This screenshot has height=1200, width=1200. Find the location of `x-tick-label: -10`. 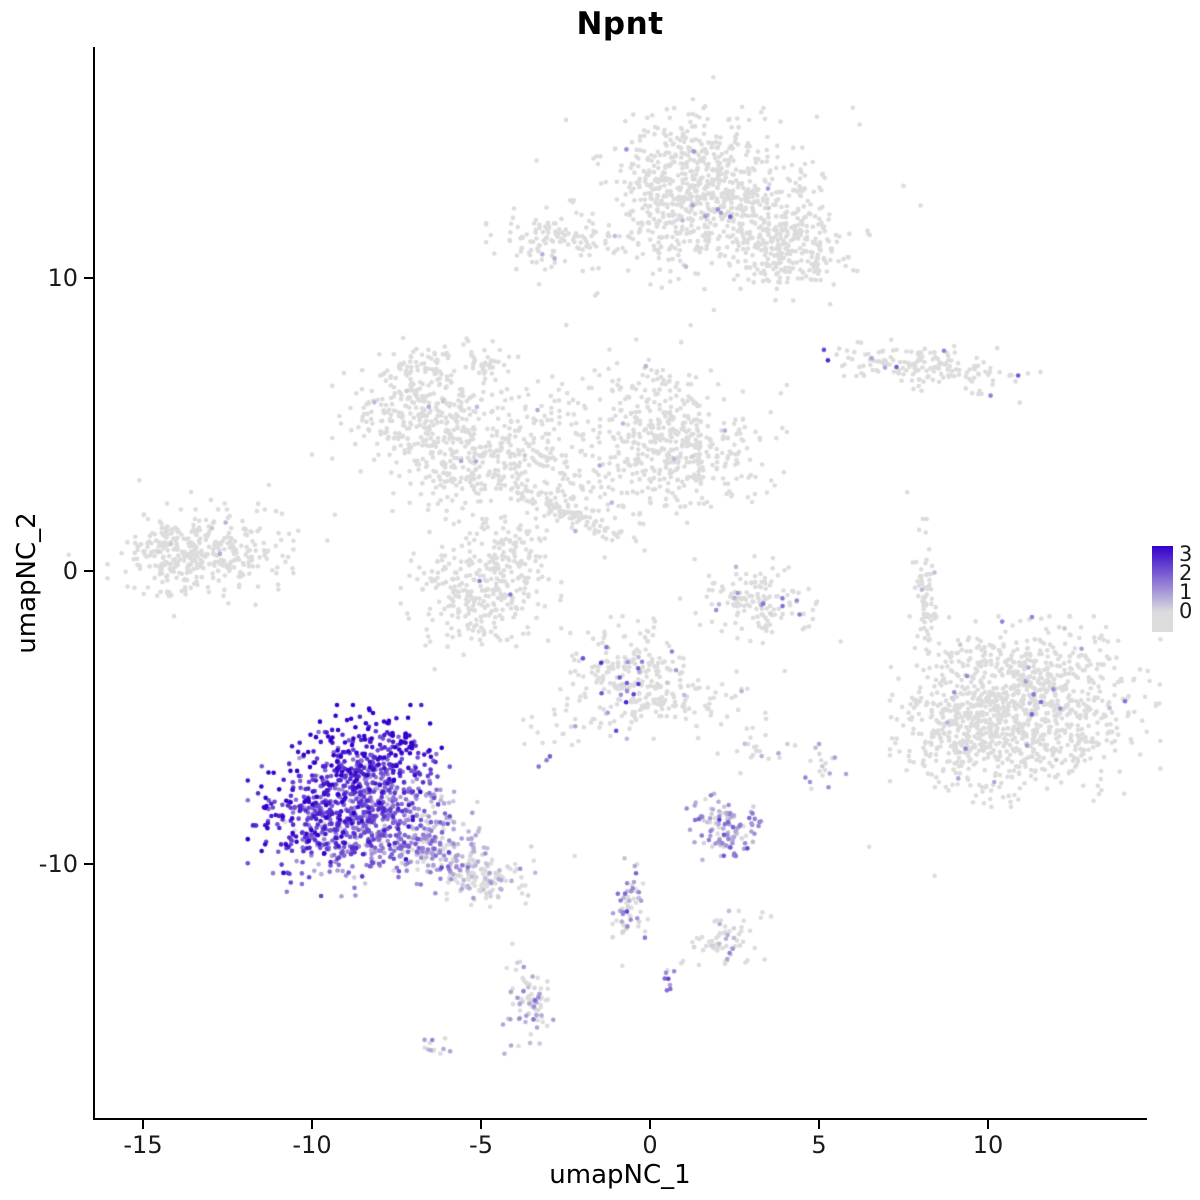

x-tick-label: -10 is located at coordinates (312, 1145).